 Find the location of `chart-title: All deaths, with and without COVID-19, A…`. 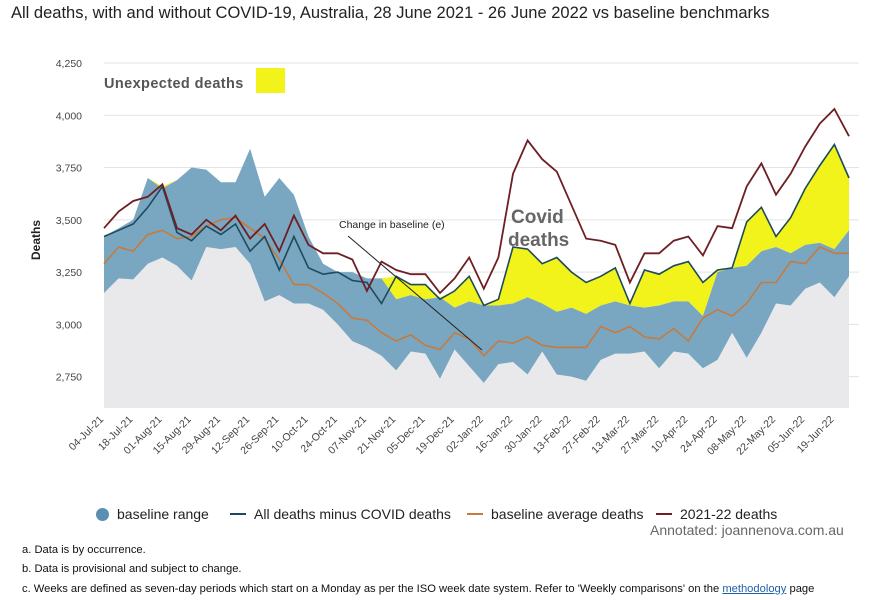

chart-title: All deaths, with and without COVID-19, A… is located at coordinates (390, 13).